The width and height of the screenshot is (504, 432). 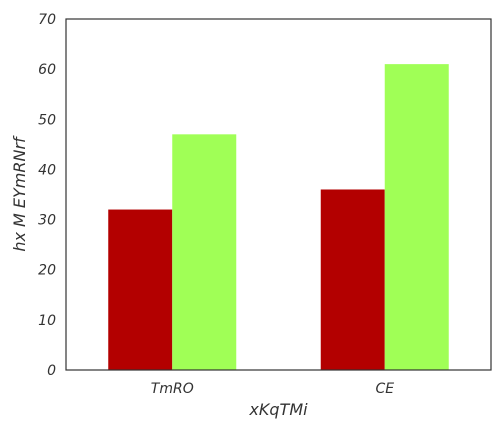 I want to click on y-tick-label: 50, so click(x=47, y=120).